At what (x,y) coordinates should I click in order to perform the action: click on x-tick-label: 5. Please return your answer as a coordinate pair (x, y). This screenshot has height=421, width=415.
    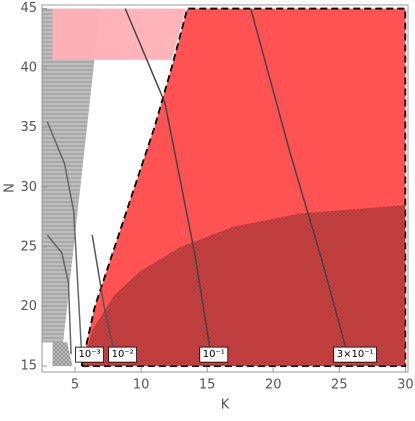
    Looking at the image, I should click on (75, 385).